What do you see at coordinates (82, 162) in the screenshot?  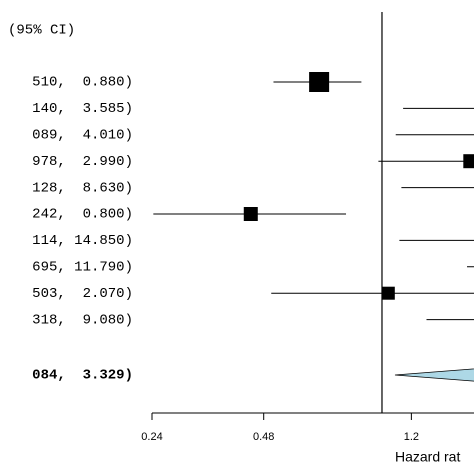 I see `row-ci-label: 978, 2.990)` at bounding box center [82, 162].